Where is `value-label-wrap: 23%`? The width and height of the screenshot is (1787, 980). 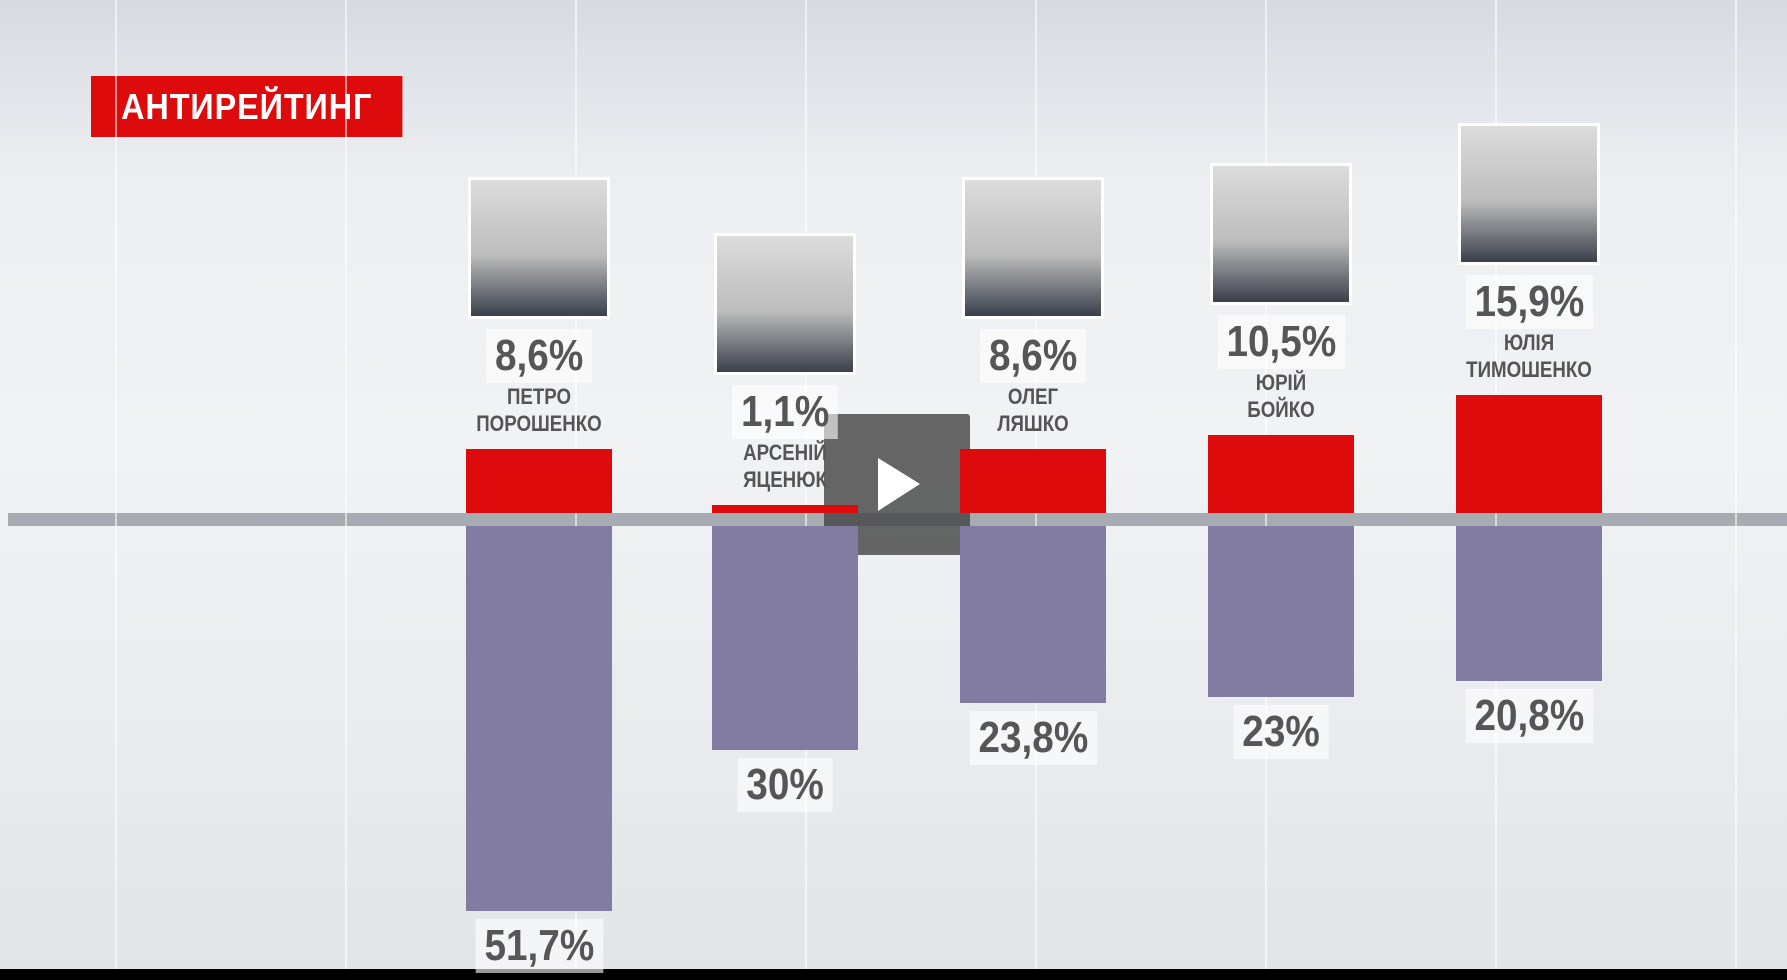
value-label-wrap: 23% is located at coordinates (1281, 732).